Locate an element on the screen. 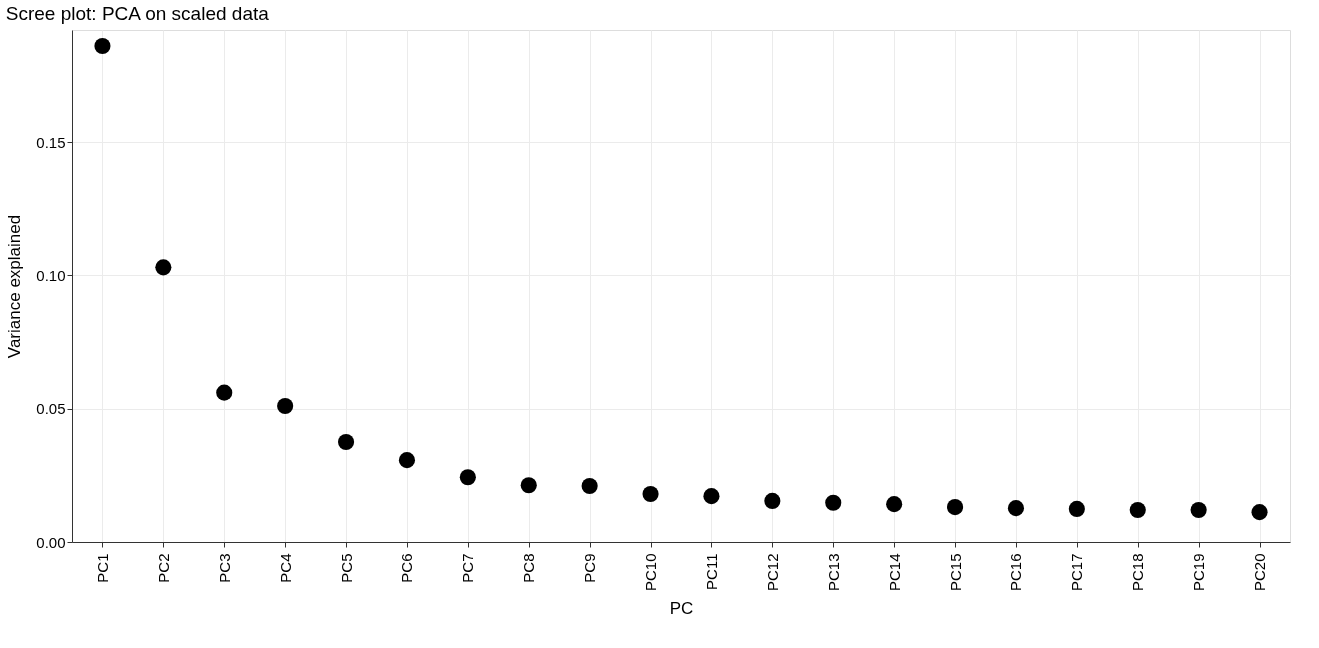 The height and width of the screenshot is (648, 1319). x-tick-label: PC7 is located at coordinates (468, 568).